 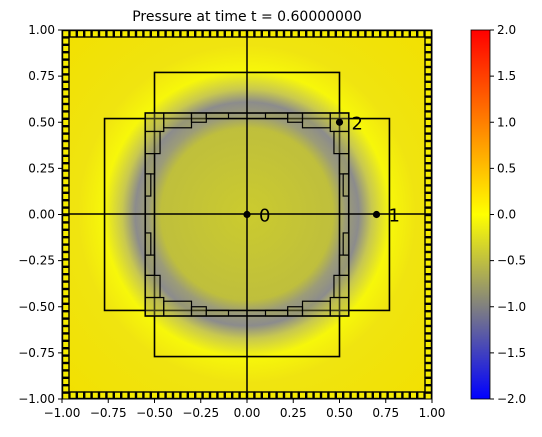 What do you see at coordinates (506, 122) in the screenshot?
I see `colorbar-tick-label: 1.0` at bounding box center [506, 122].